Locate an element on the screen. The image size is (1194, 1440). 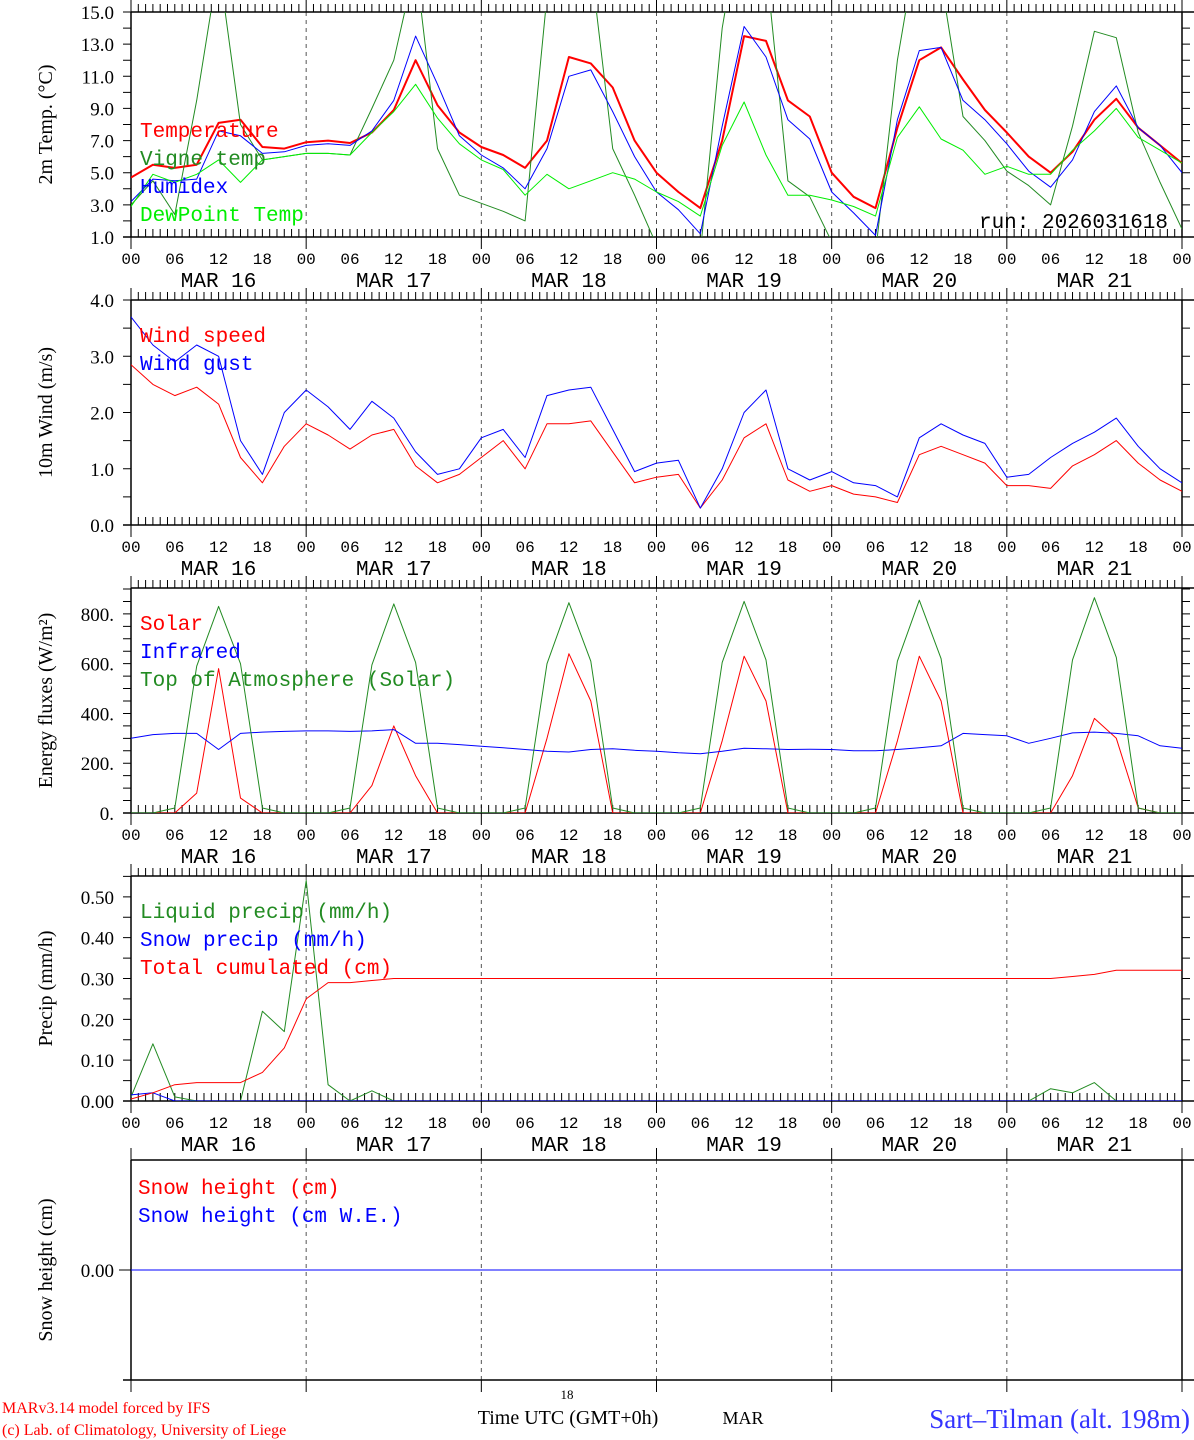
series-line-infrared is located at coordinates (656, 742).